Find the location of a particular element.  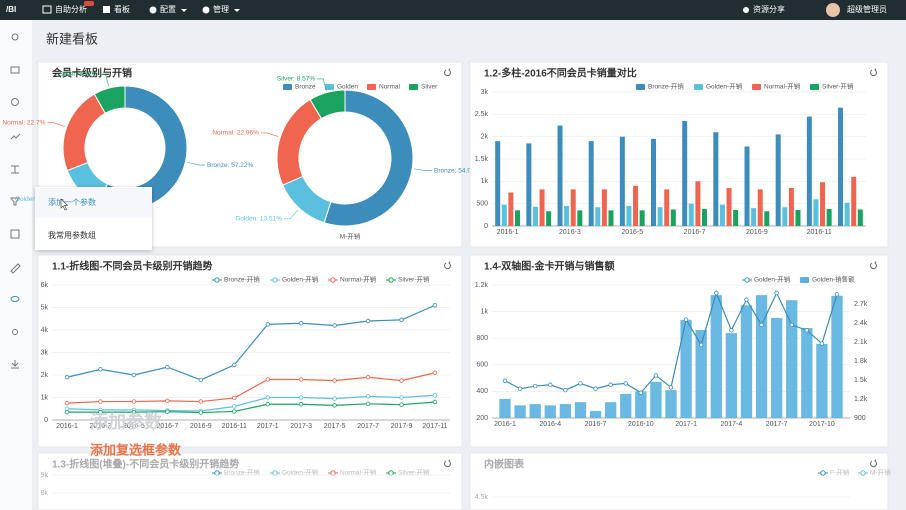

chart-title: 1.3-折线图(堆叠)-不同会员卡级别开销趋势 is located at coordinates (145, 464).